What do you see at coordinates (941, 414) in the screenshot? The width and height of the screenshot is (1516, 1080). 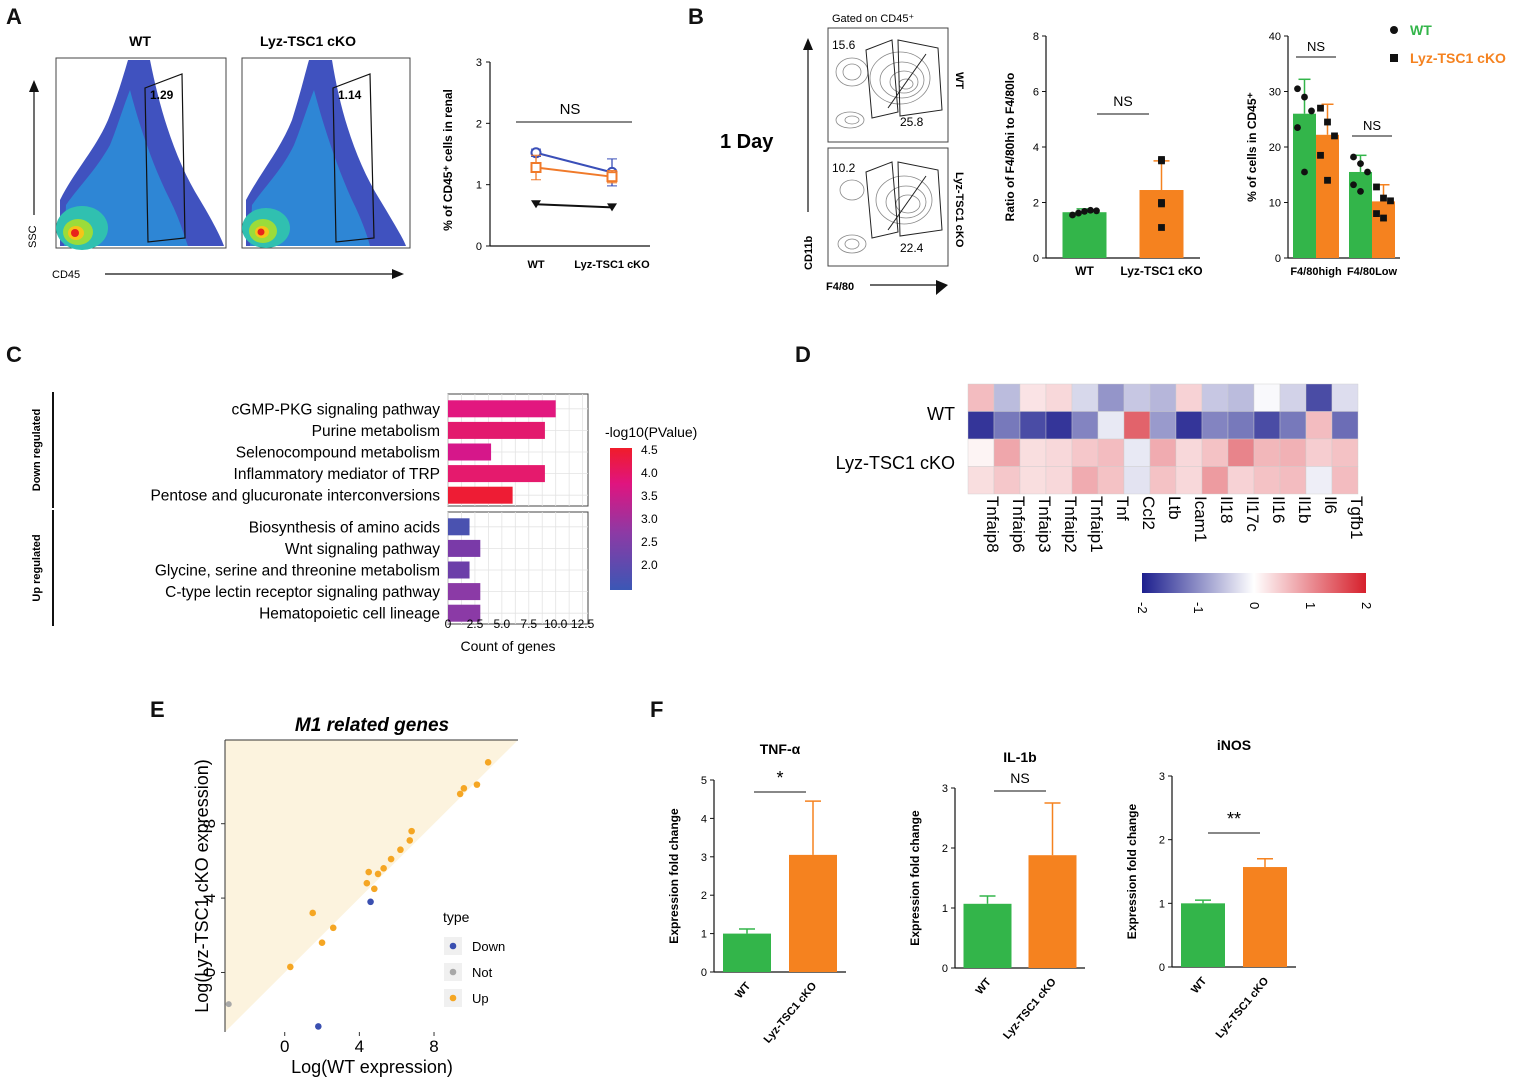 I see `row-label: WT` at bounding box center [941, 414].